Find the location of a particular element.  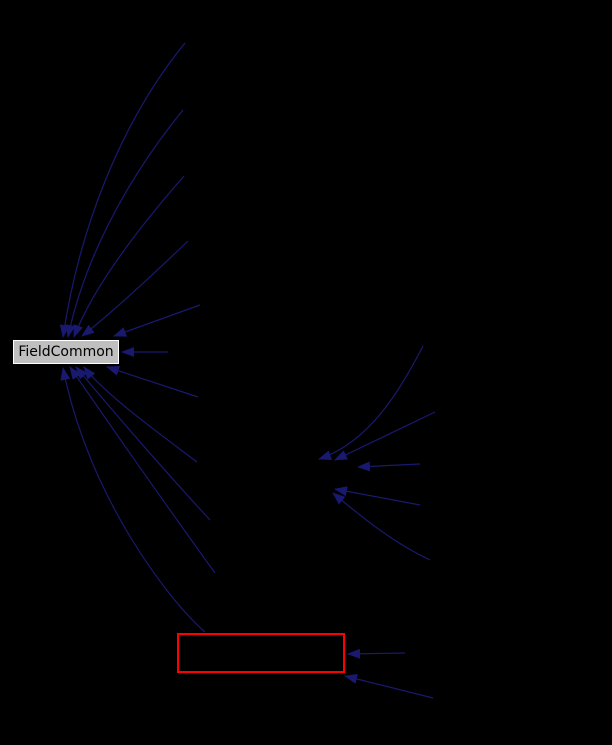

node-fieldcommon: FieldCommon is located at coordinates (66, 352).